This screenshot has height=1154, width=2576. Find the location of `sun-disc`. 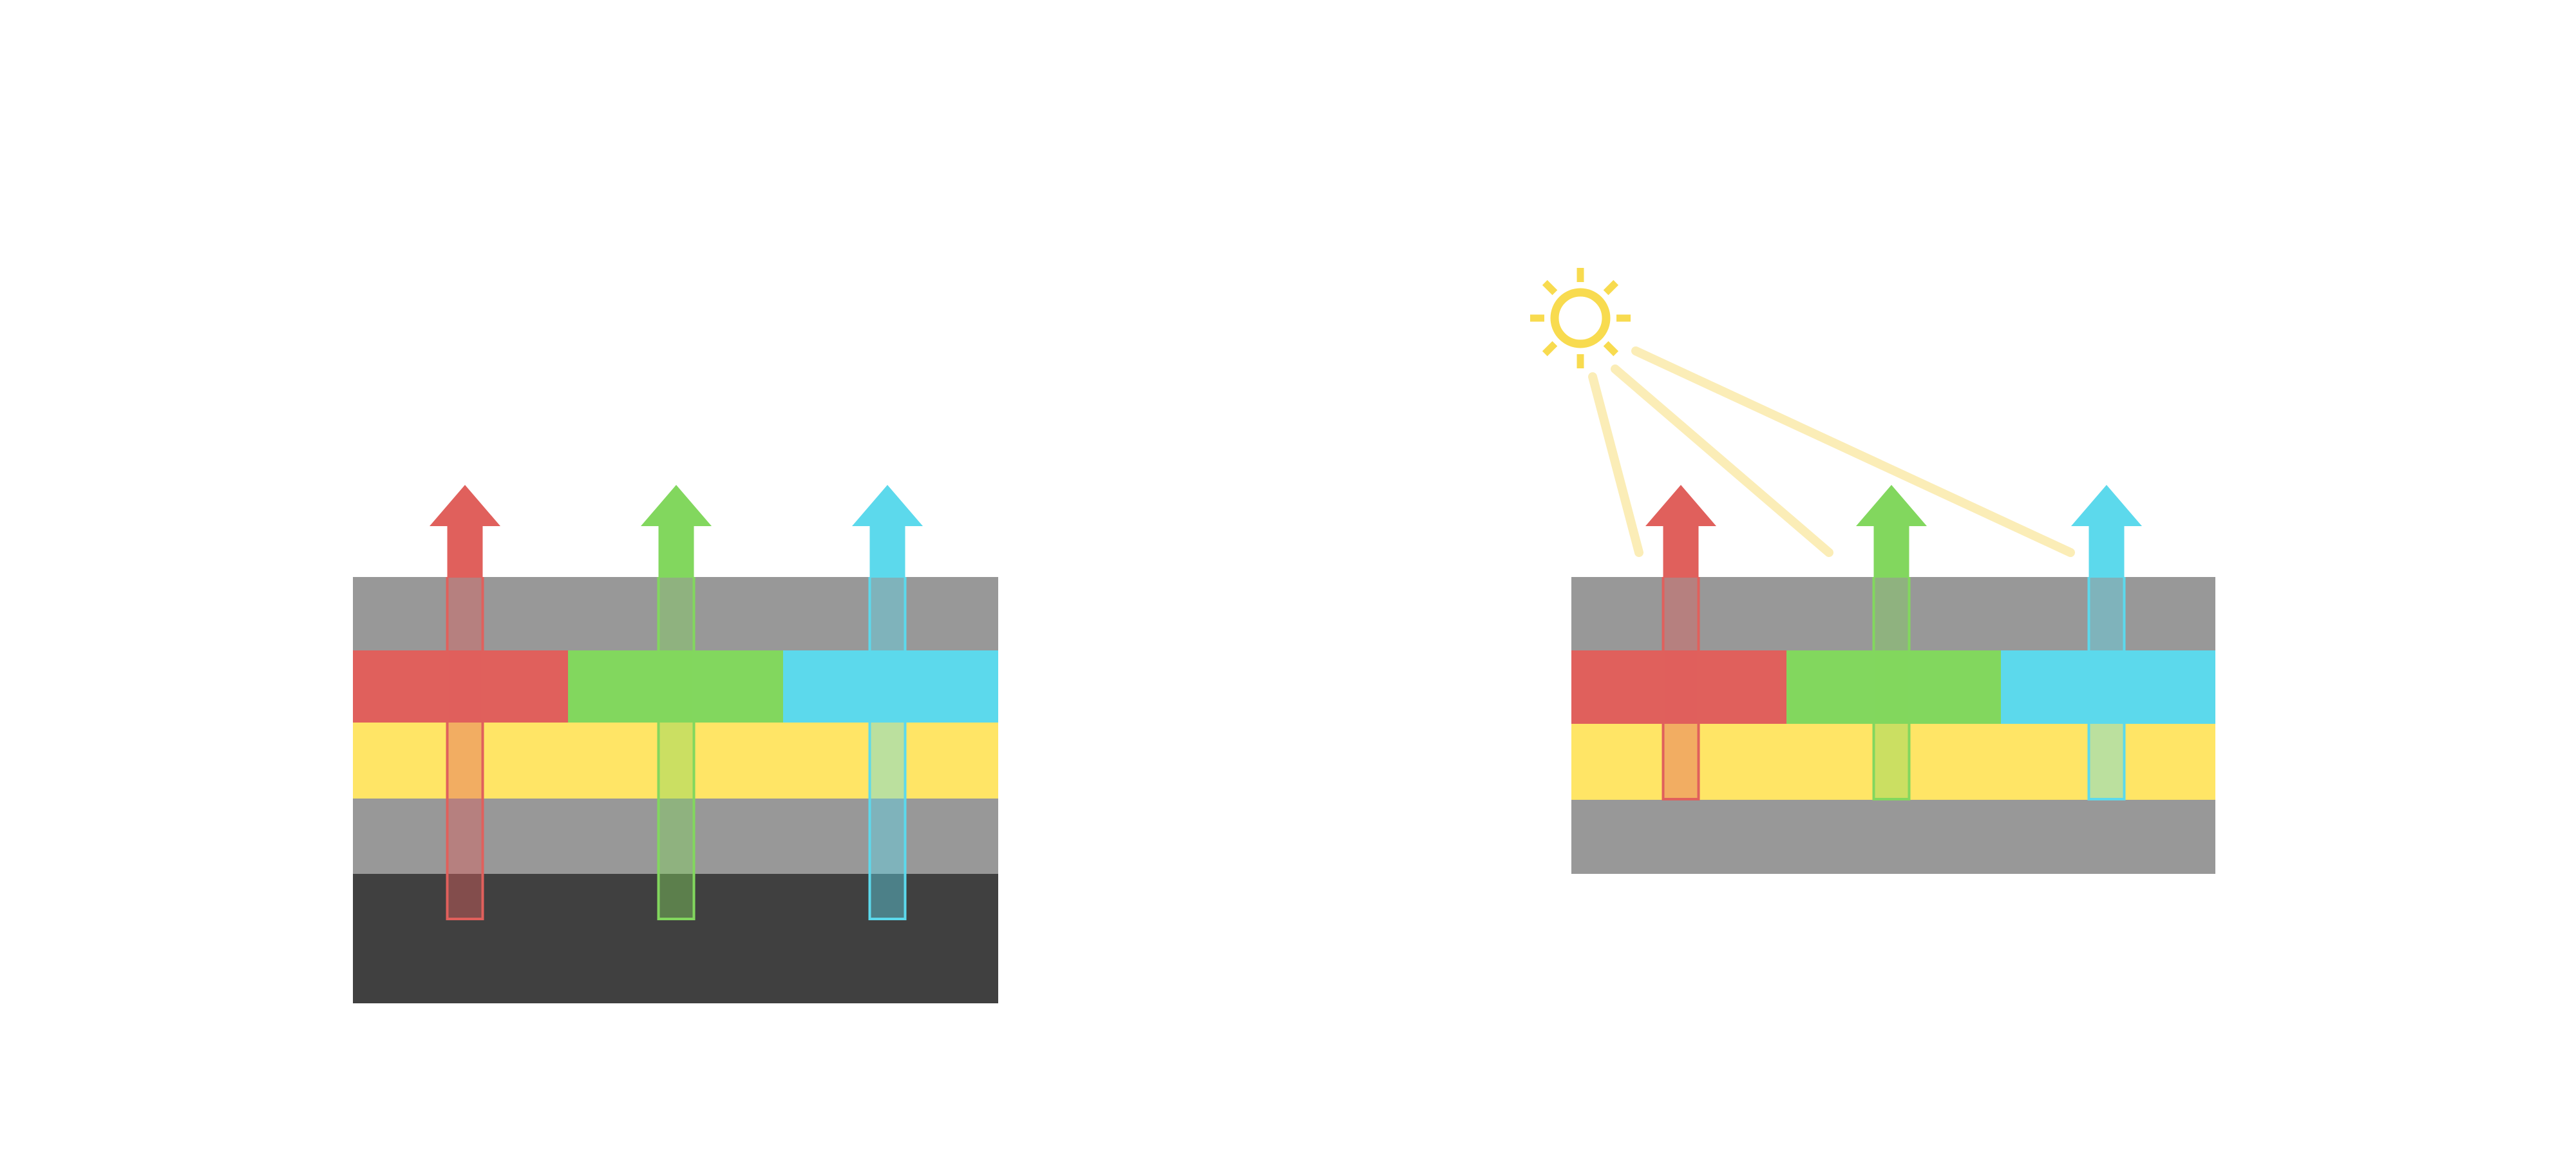

sun-disc is located at coordinates (1580, 318).